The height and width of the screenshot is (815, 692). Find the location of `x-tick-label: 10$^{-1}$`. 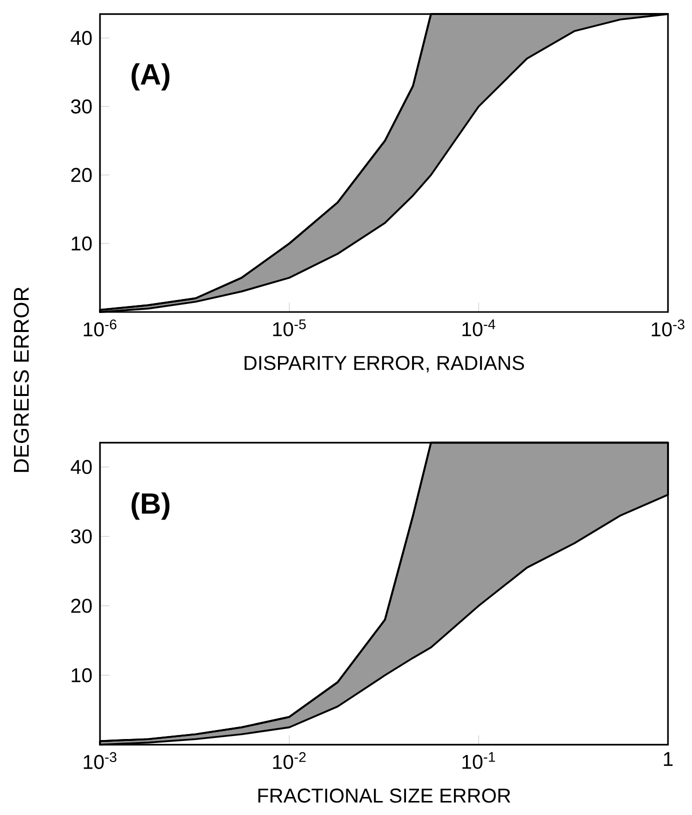

x-tick-label: 10$^{-1}$ is located at coordinates (478, 760).